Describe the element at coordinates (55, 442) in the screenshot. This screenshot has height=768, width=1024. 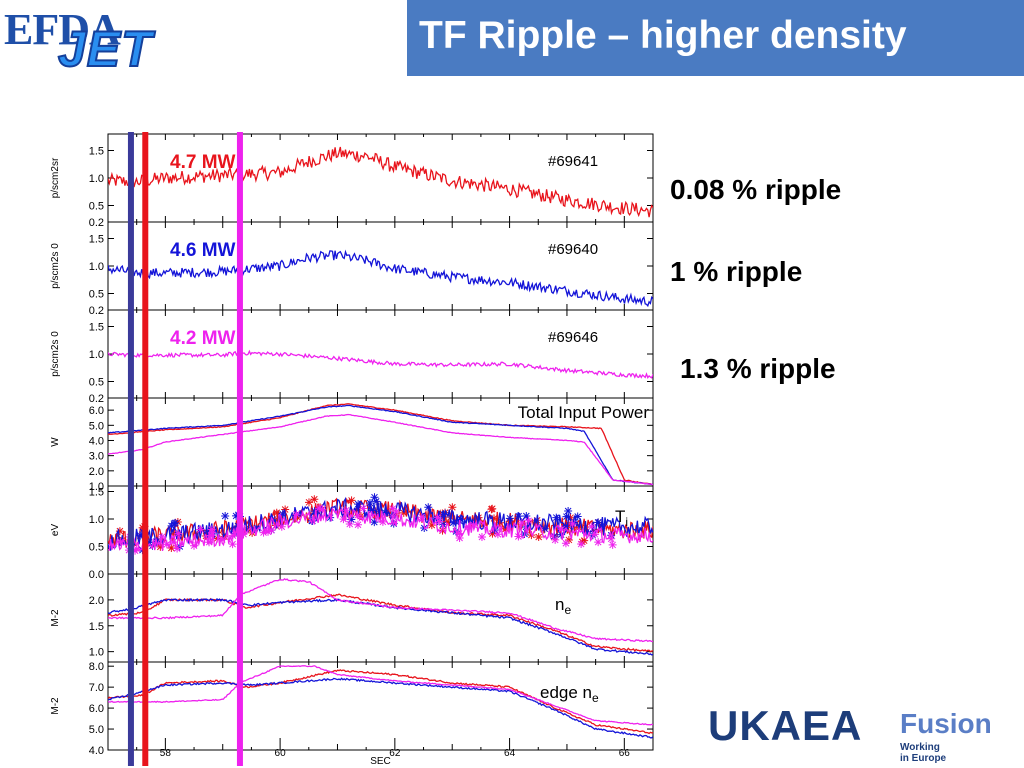
I see `ylabel-p4: W` at that location.